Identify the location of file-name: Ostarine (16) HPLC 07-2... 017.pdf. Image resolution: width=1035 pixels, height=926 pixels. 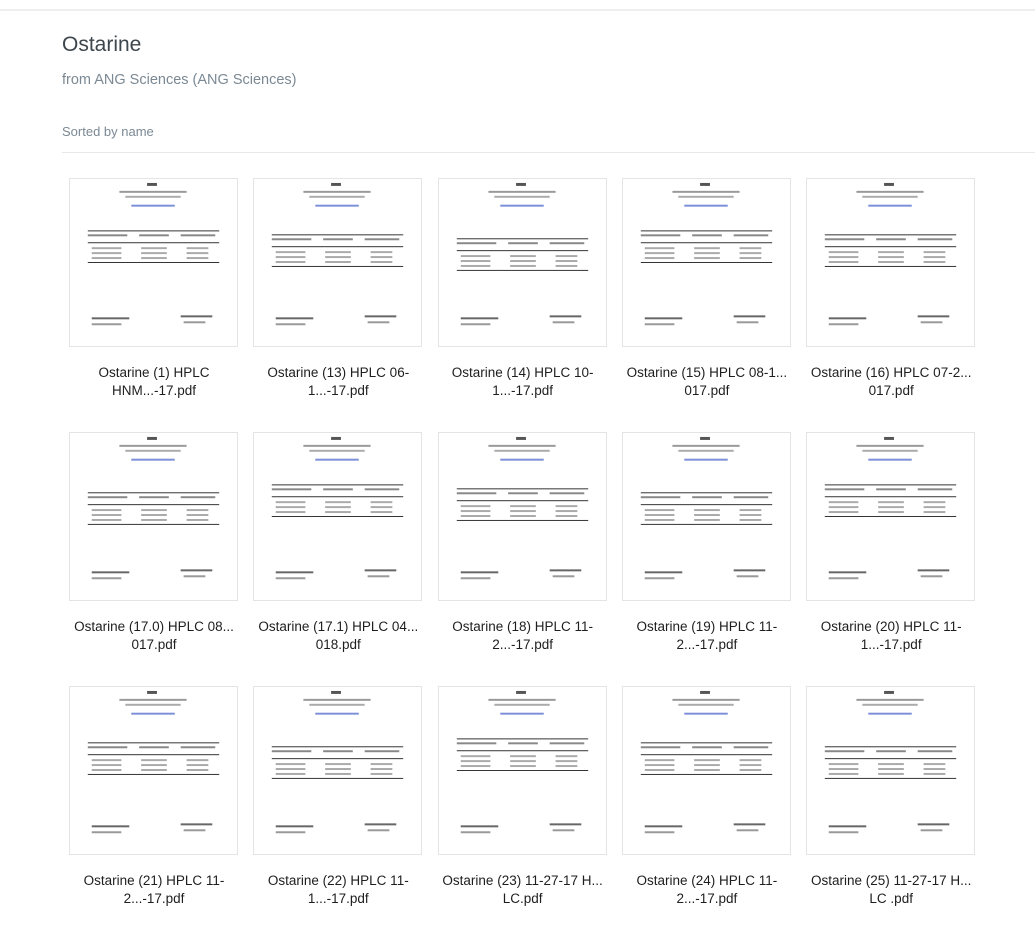
(891, 382).